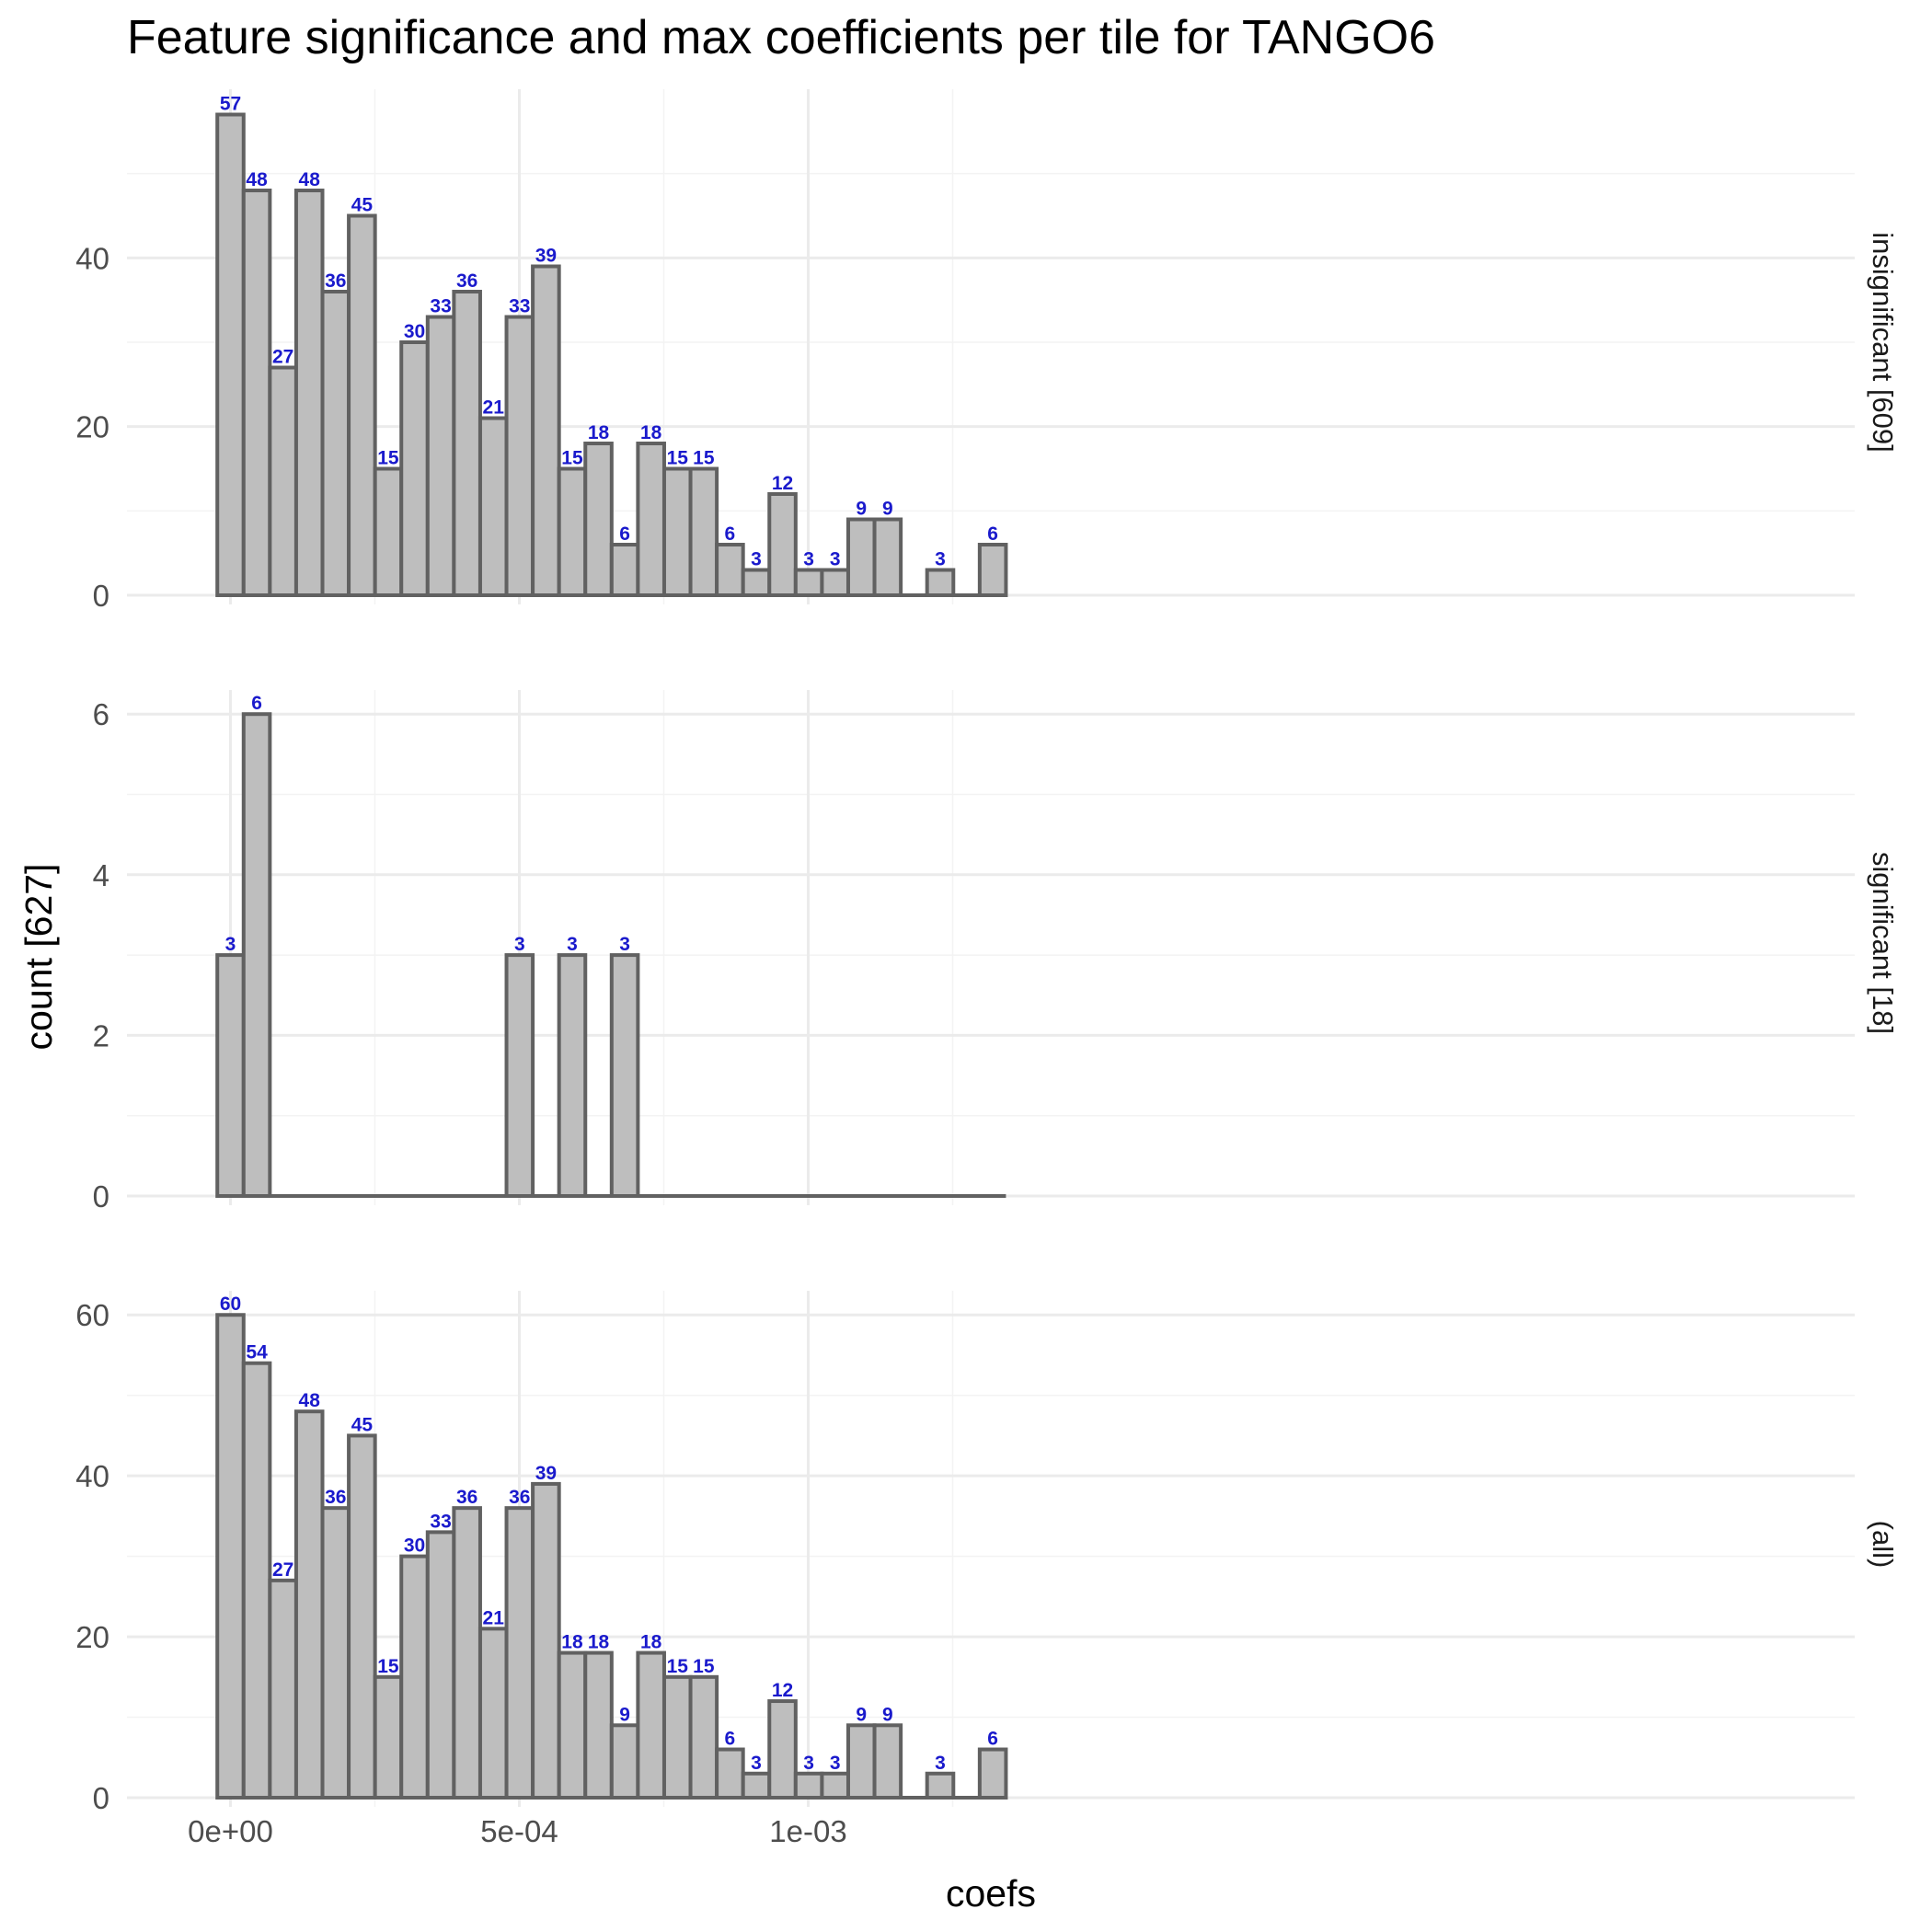 The width and height of the screenshot is (1932, 1932). Describe the element at coordinates (414, 331) in the screenshot. I see `bar-count-label: 30` at that location.